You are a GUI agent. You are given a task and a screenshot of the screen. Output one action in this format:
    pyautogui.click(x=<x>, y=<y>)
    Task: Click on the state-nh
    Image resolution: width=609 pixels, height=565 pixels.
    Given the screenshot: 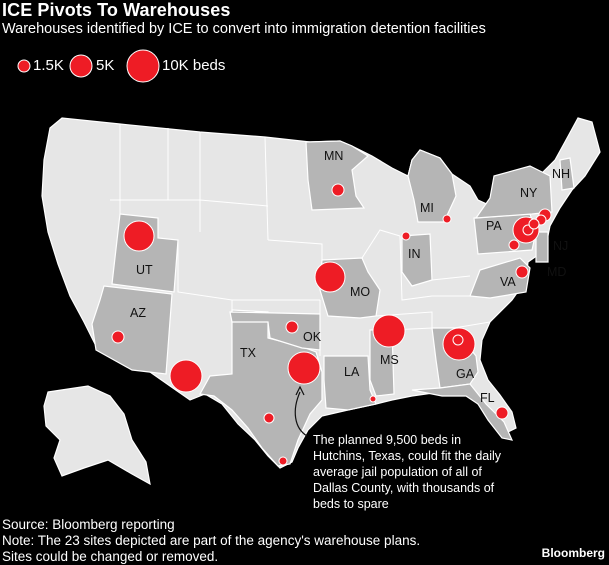 What is the action you would take?
    pyautogui.click(x=567, y=174)
    